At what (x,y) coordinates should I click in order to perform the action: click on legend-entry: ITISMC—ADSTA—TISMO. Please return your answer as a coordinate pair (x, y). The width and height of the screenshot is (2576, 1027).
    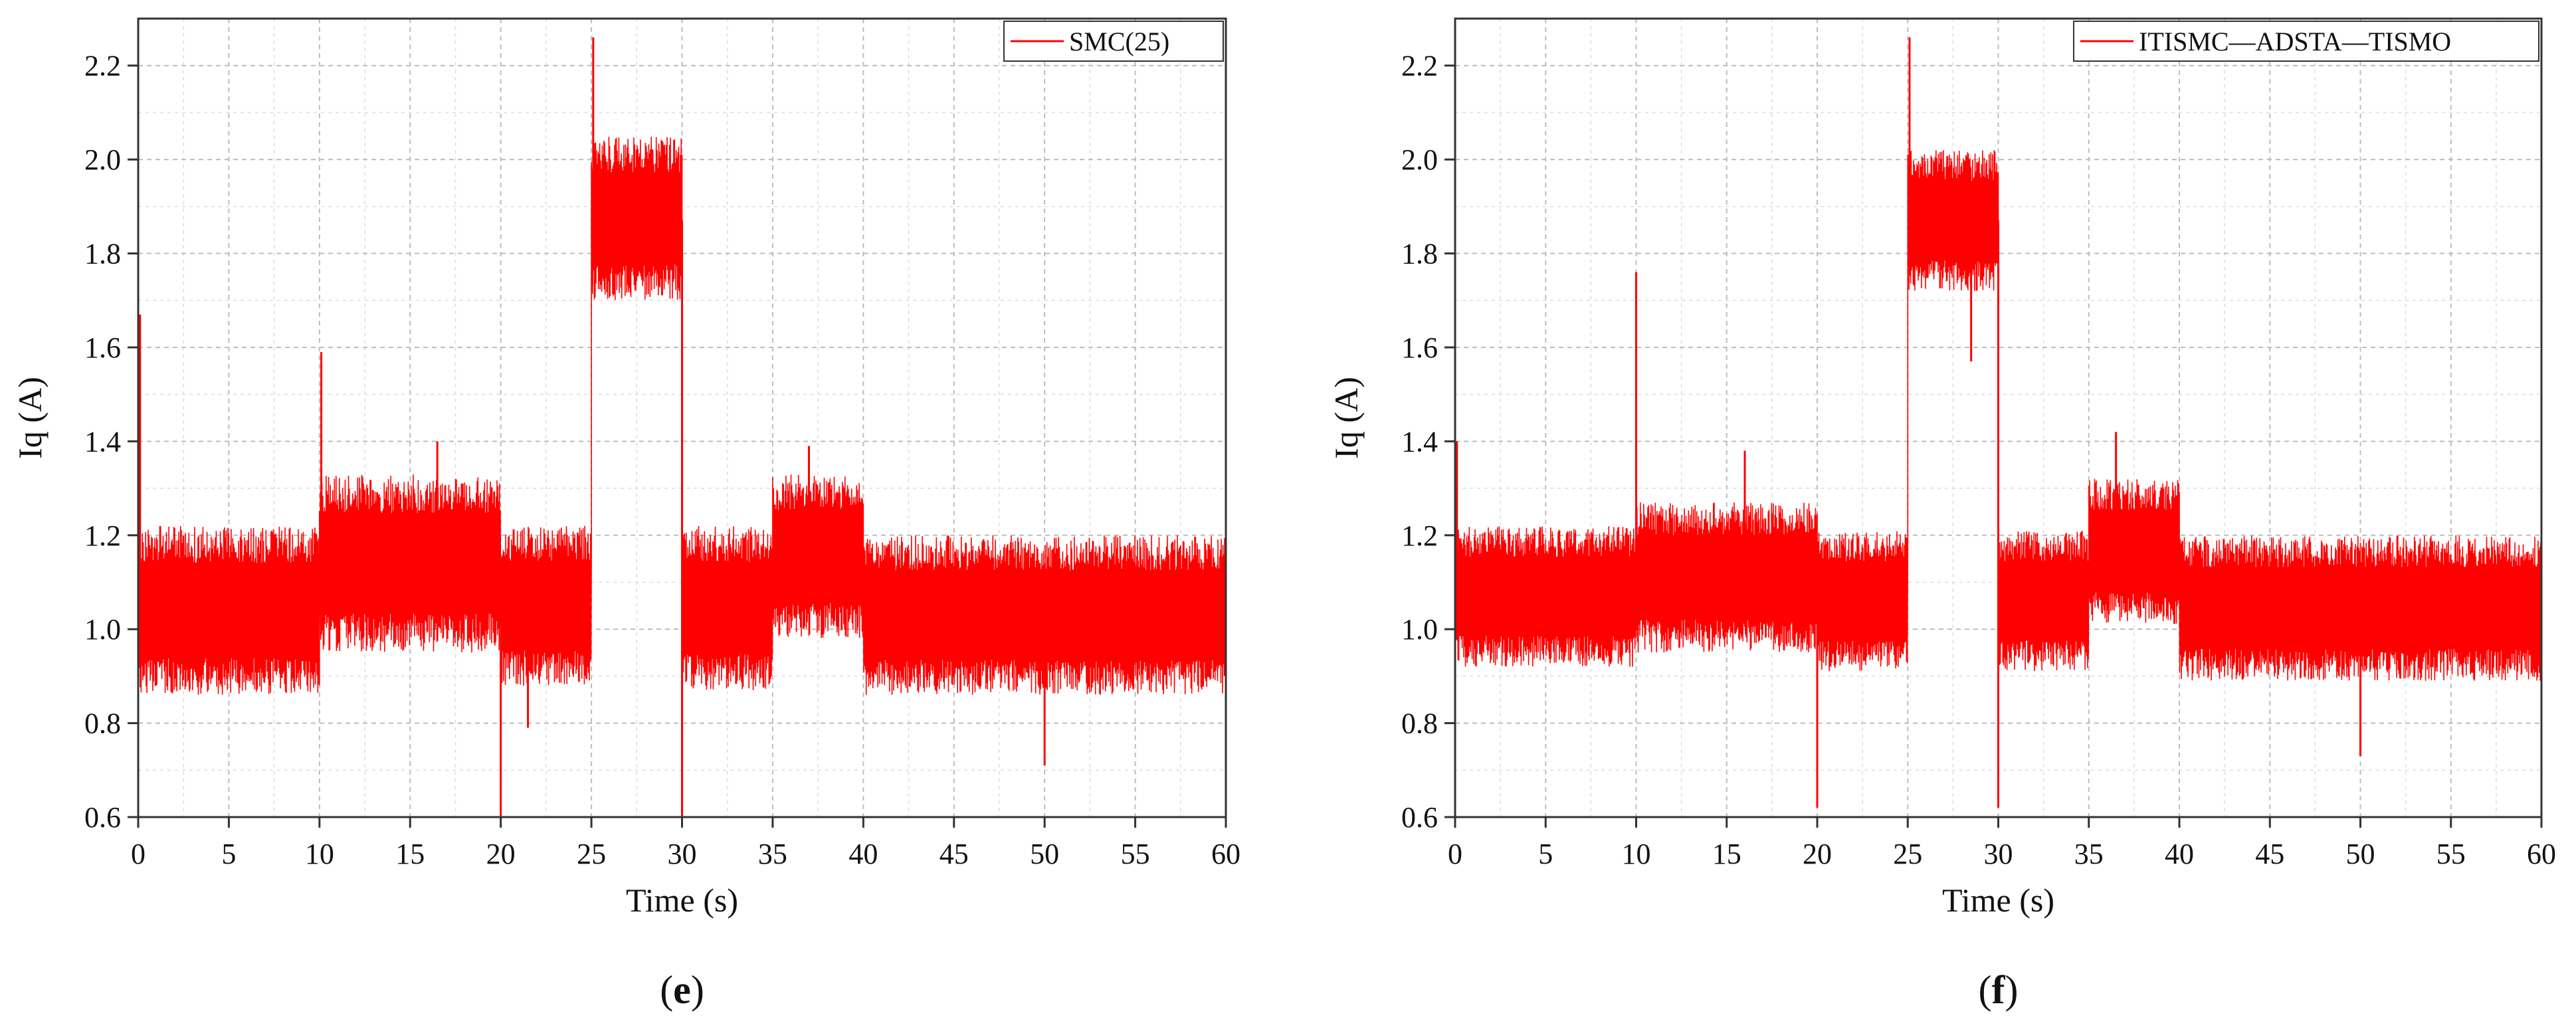
    Looking at the image, I should click on (2295, 41).